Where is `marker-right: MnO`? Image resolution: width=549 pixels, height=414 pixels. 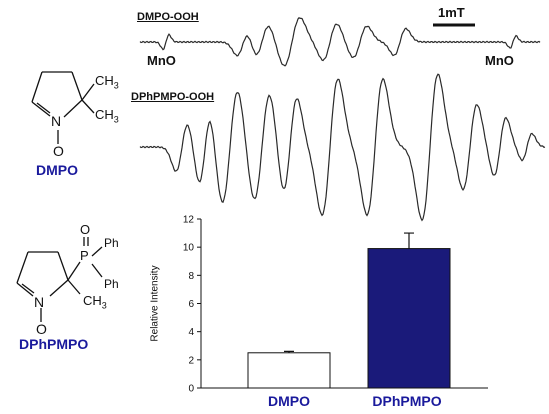 marker-right: MnO is located at coordinates (499, 60).